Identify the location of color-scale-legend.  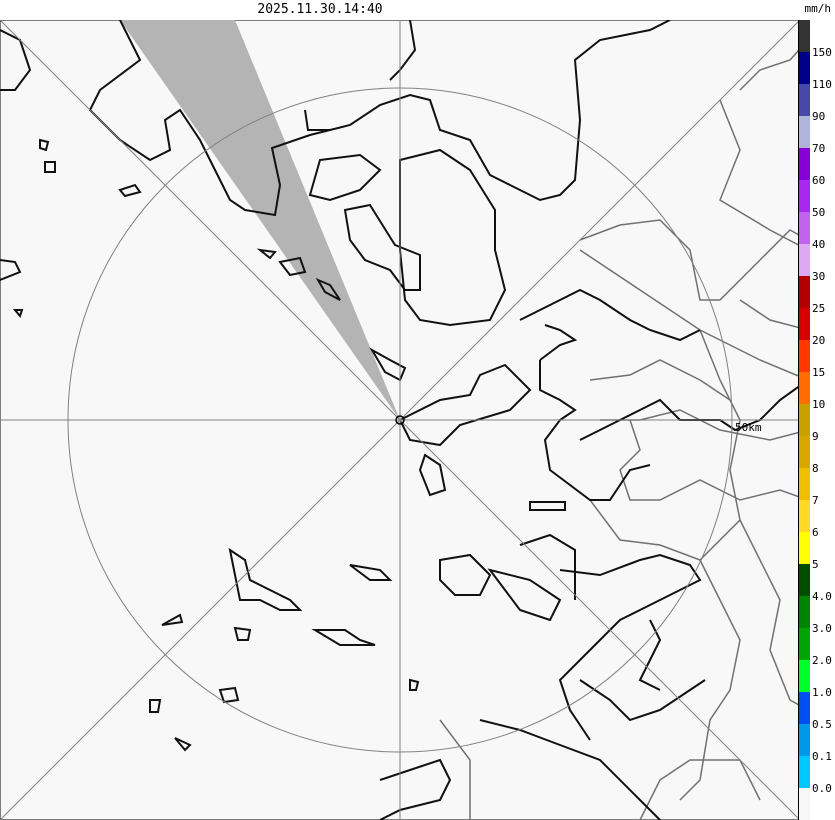
(804, 420).